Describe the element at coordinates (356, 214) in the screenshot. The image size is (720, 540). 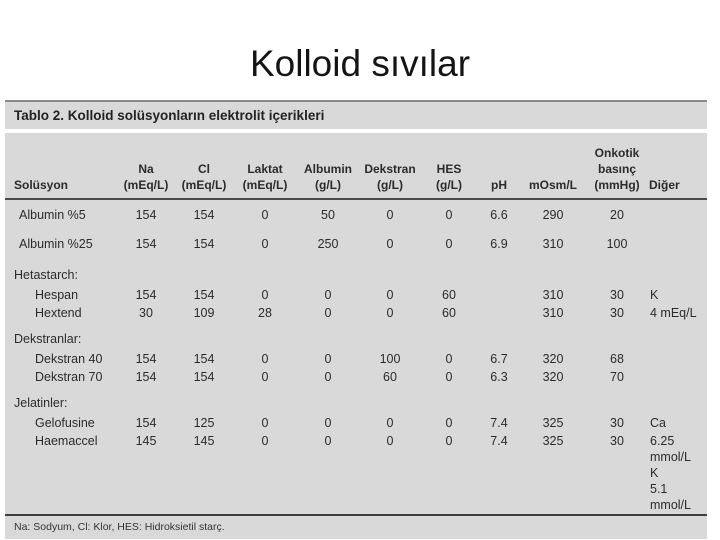
I see `table-row: Albumin %5 154 154 0 50 0 0 6.6 290 20` at that location.